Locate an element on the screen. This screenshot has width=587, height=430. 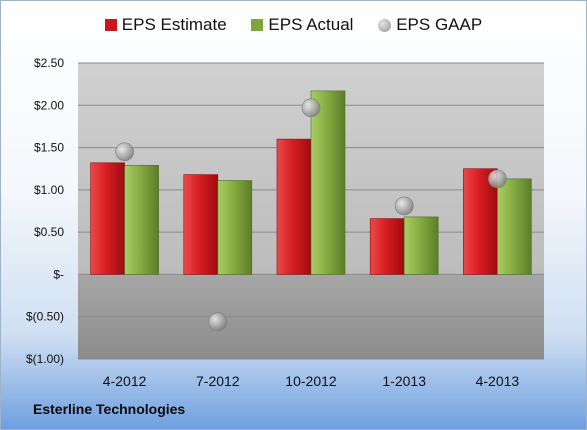
legend-label-actual: EPS Actual is located at coordinates (311, 24).